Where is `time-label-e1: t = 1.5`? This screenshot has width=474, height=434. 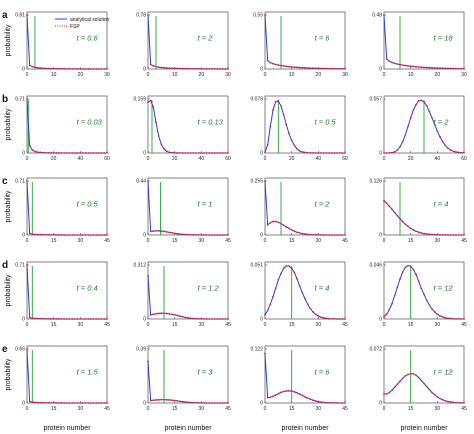 time-label-e1: t = 1.5 is located at coordinates (88, 372).